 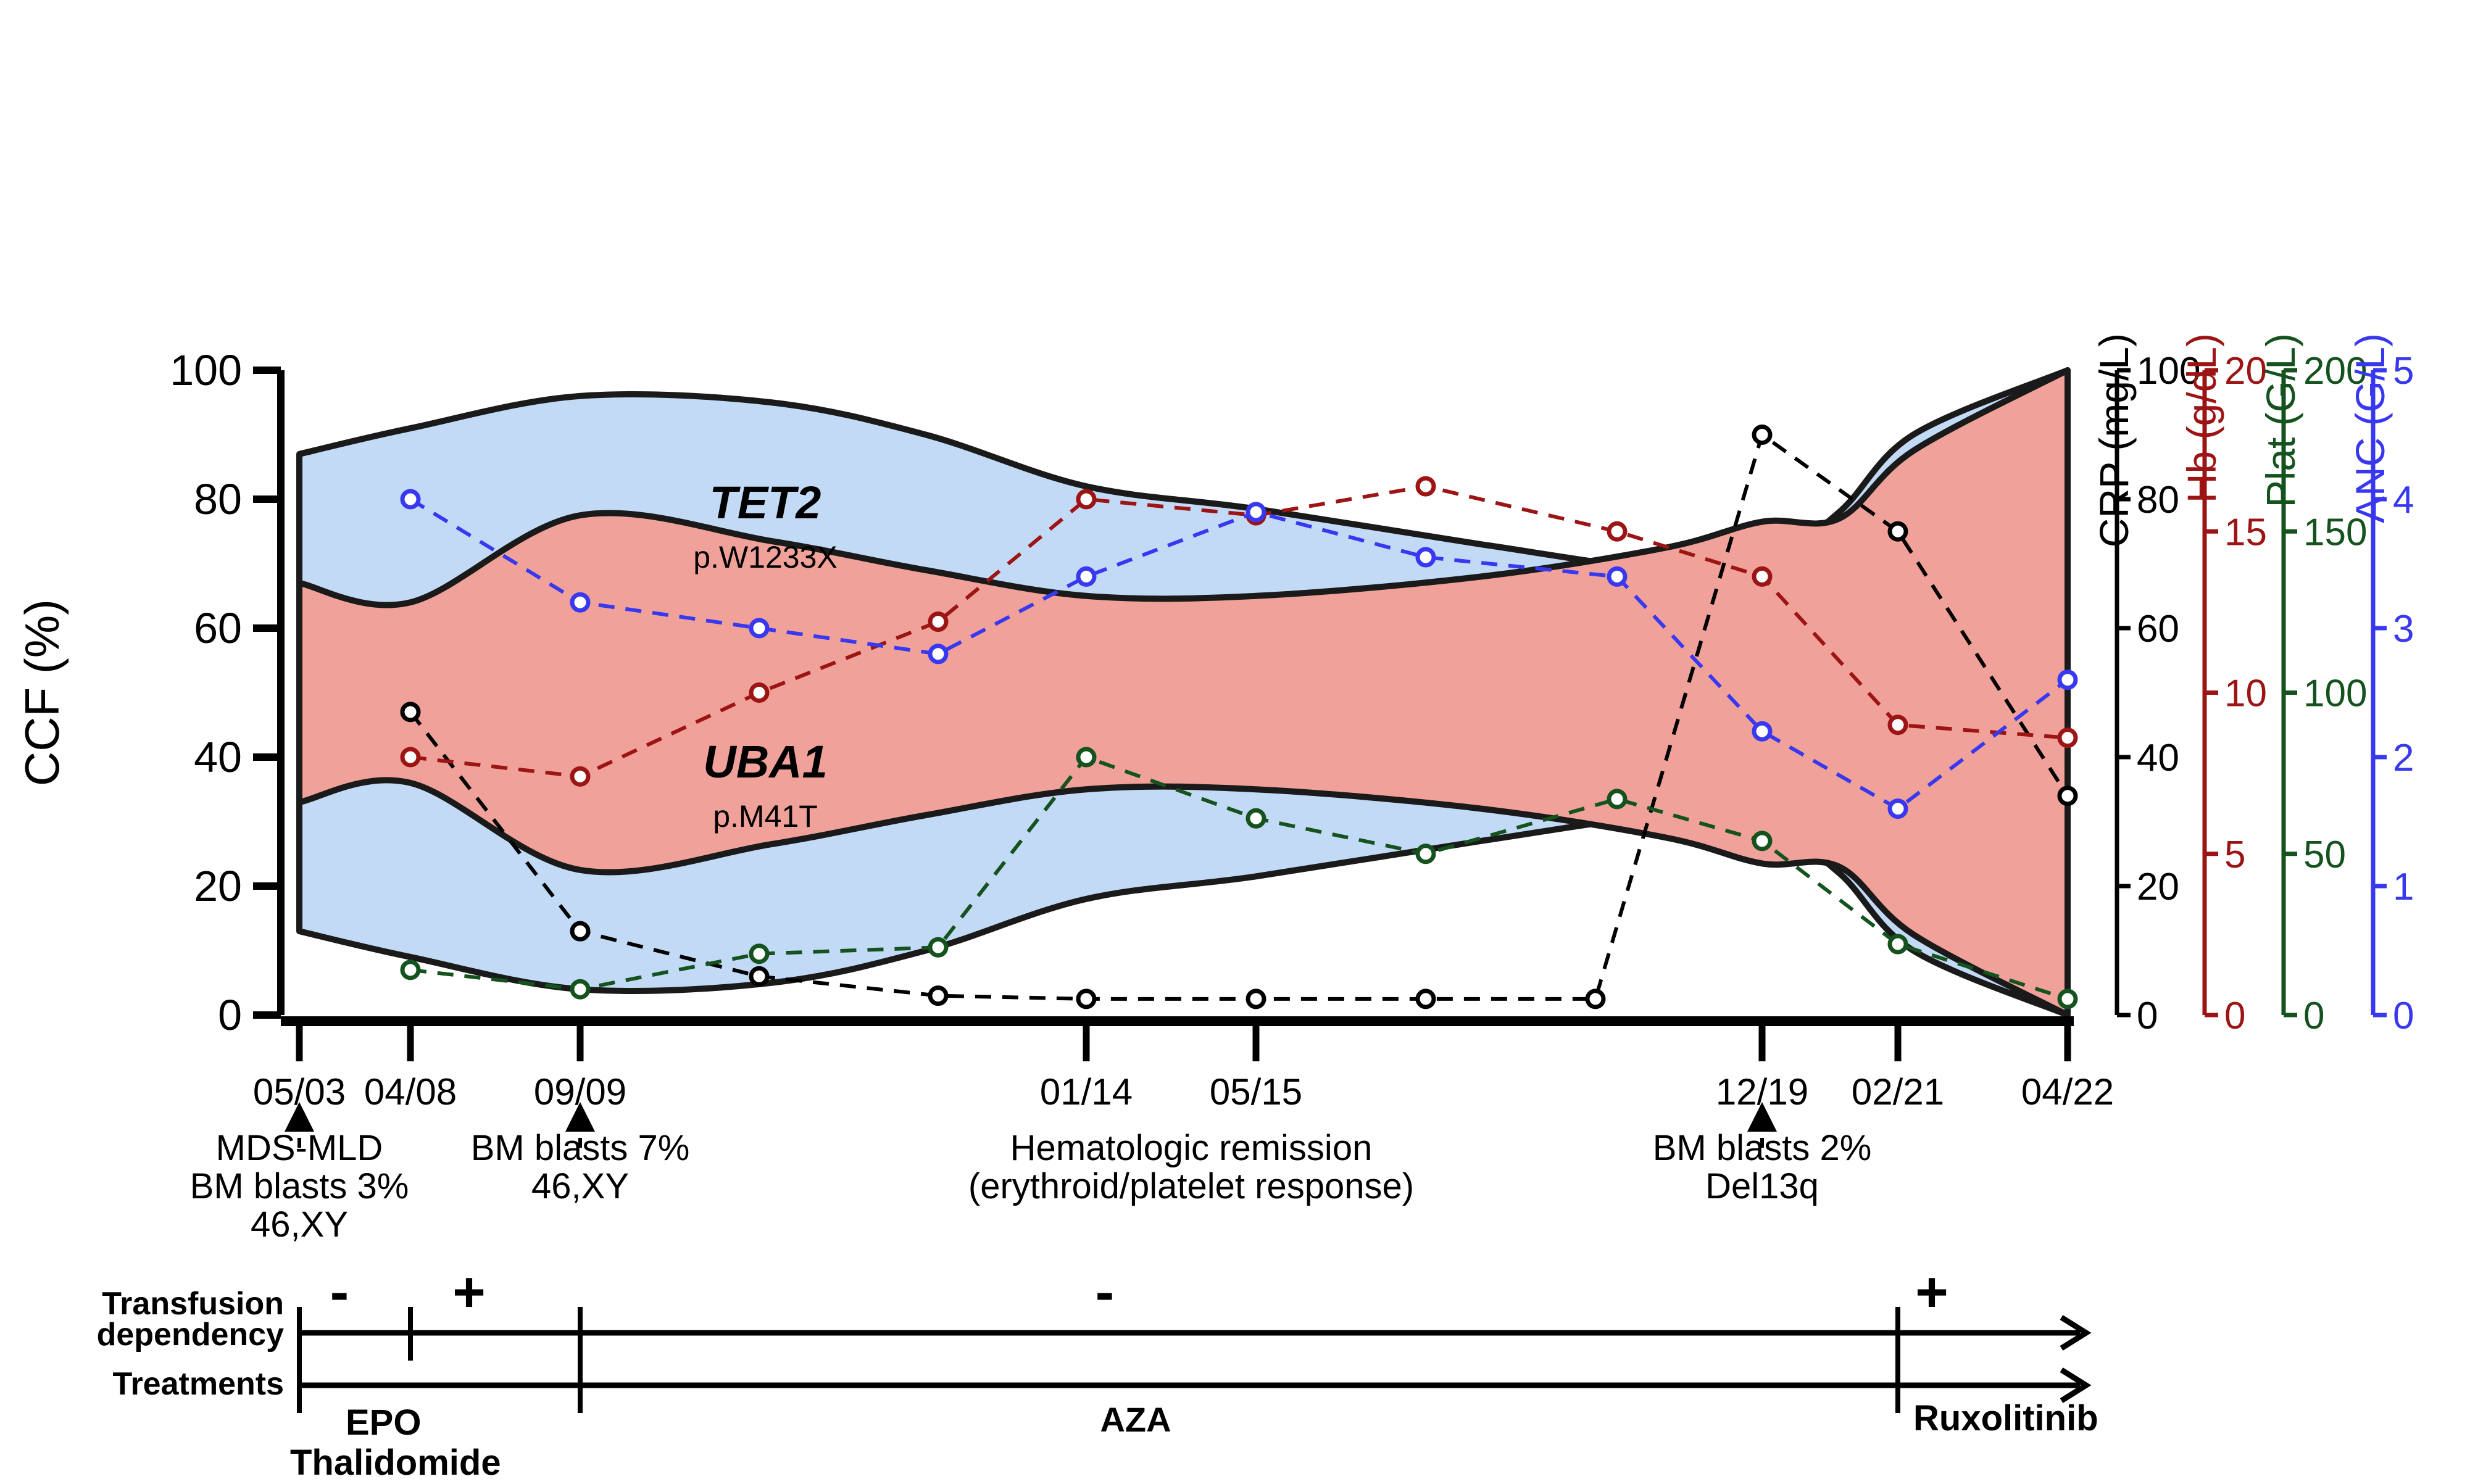 I want to click on right-axis-tick-label-crp: 40, so click(x=2158, y=758).